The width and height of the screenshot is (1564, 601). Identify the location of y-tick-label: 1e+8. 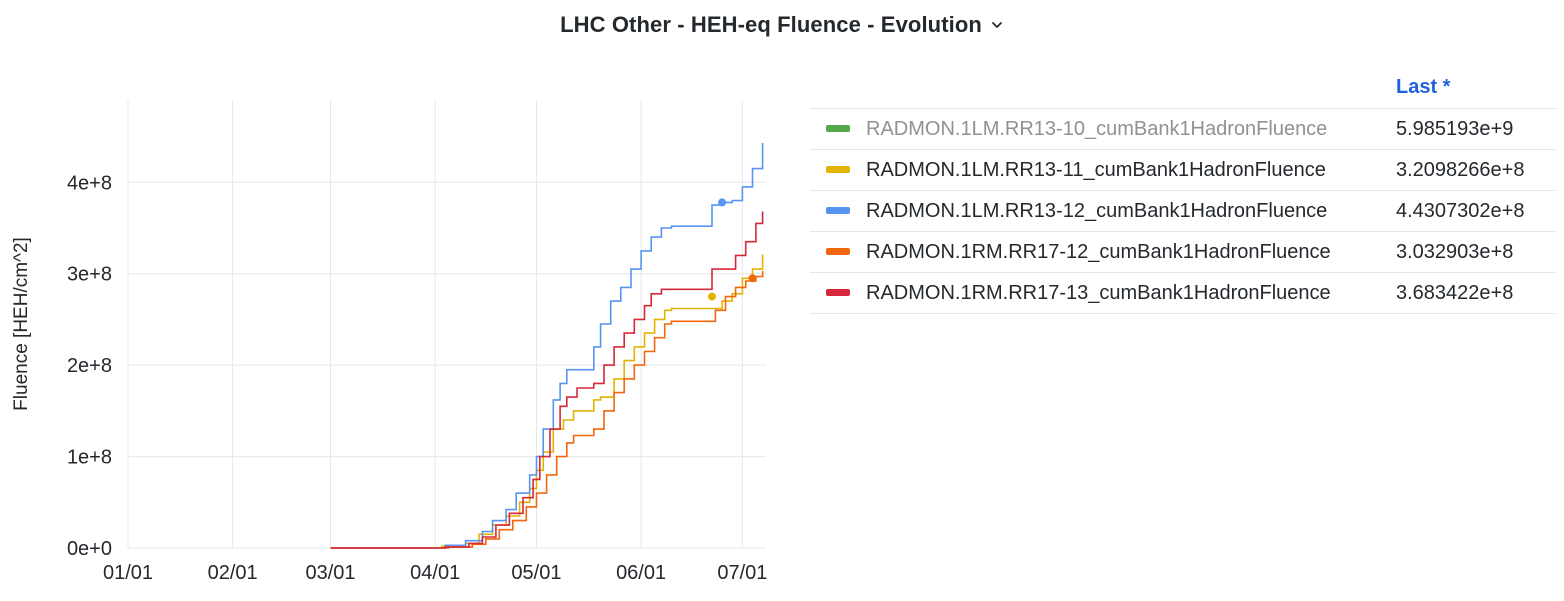
(89, 458).